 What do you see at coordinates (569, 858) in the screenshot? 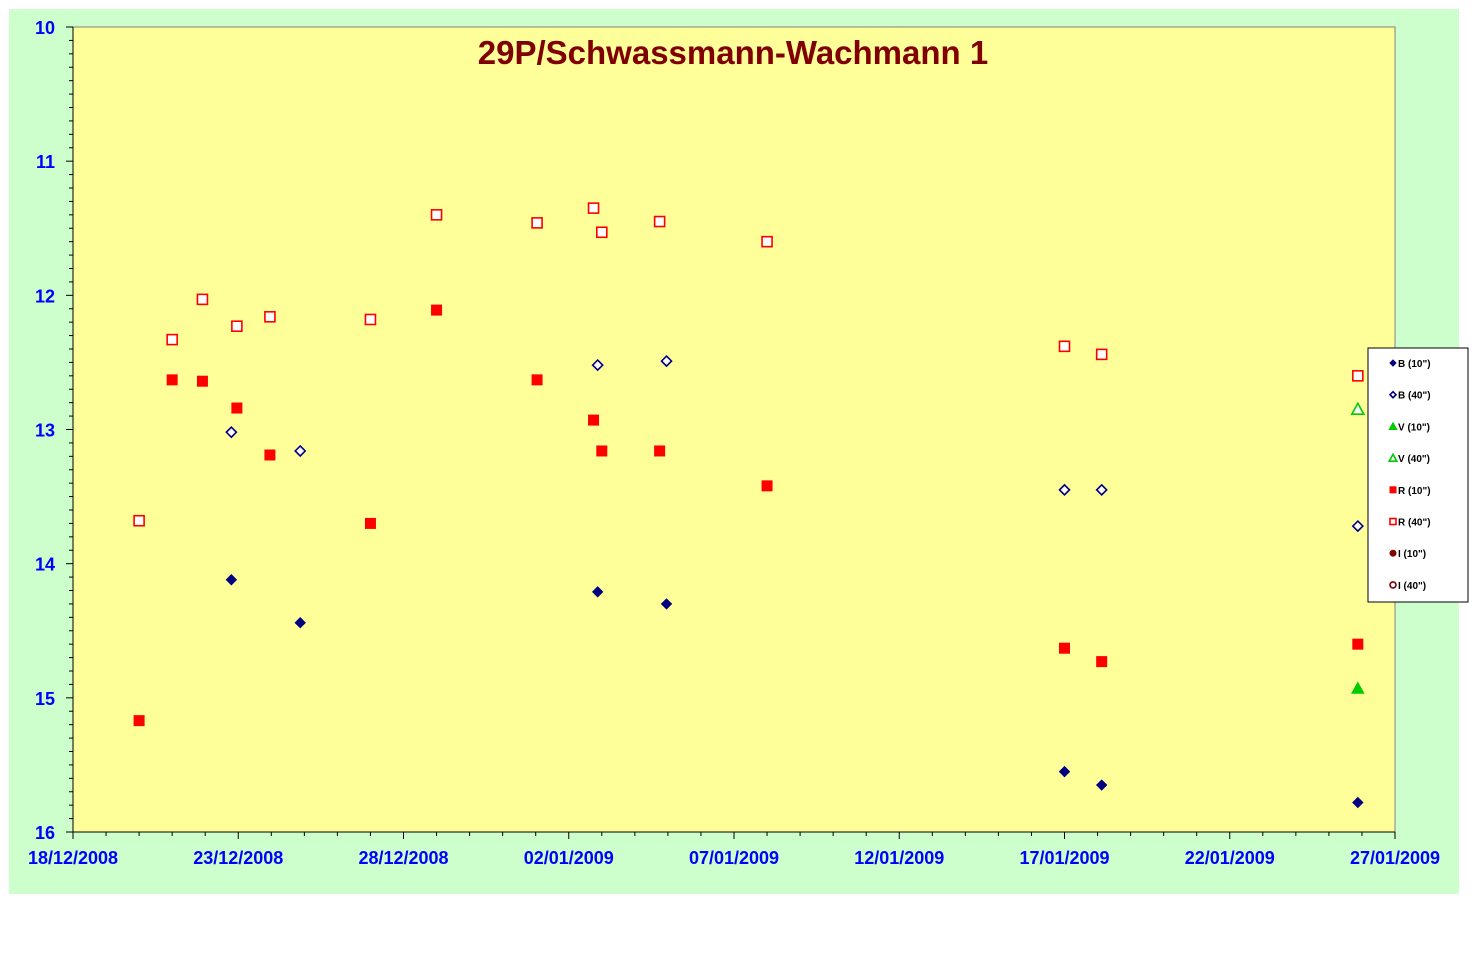
I see `x-tick-label: 02/01/2009` at bounding box center [569, 858].